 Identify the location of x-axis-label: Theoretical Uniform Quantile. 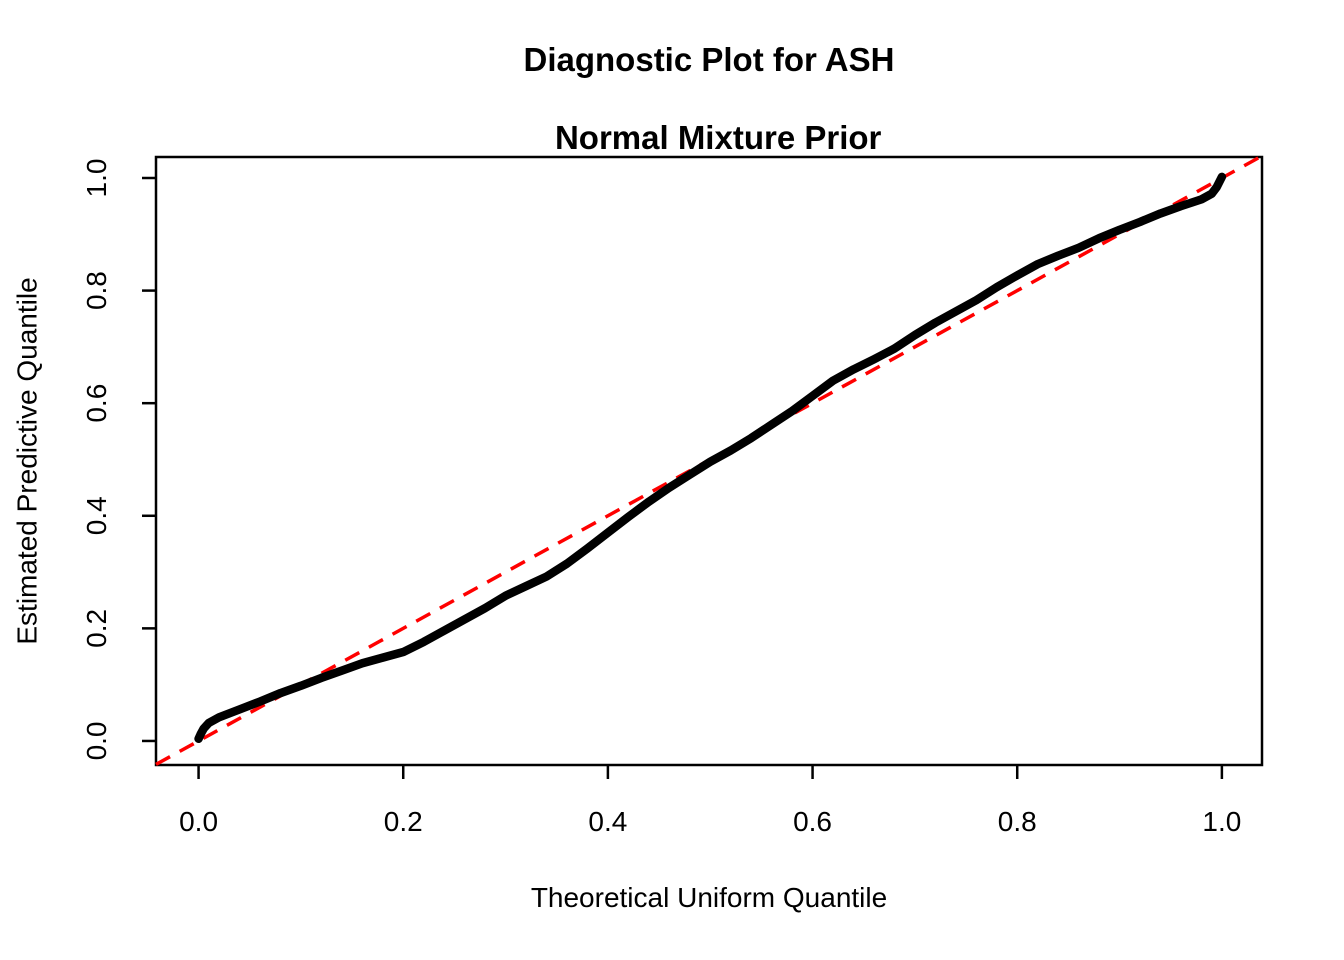
(709, 897).